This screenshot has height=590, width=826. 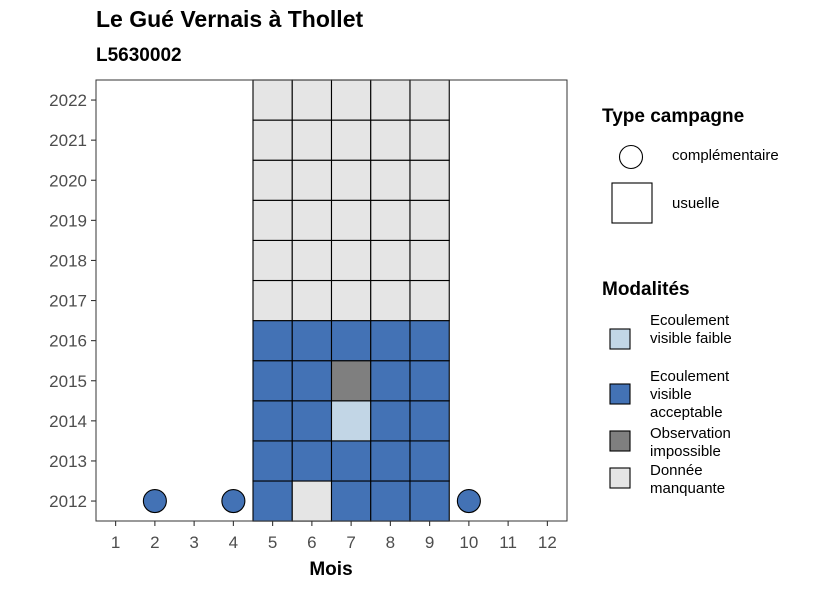 What do you see at coordinates (68, 341) in the screenshot?
I see `y-tick-label-2016: 2016` at bounding box center [68, 341].